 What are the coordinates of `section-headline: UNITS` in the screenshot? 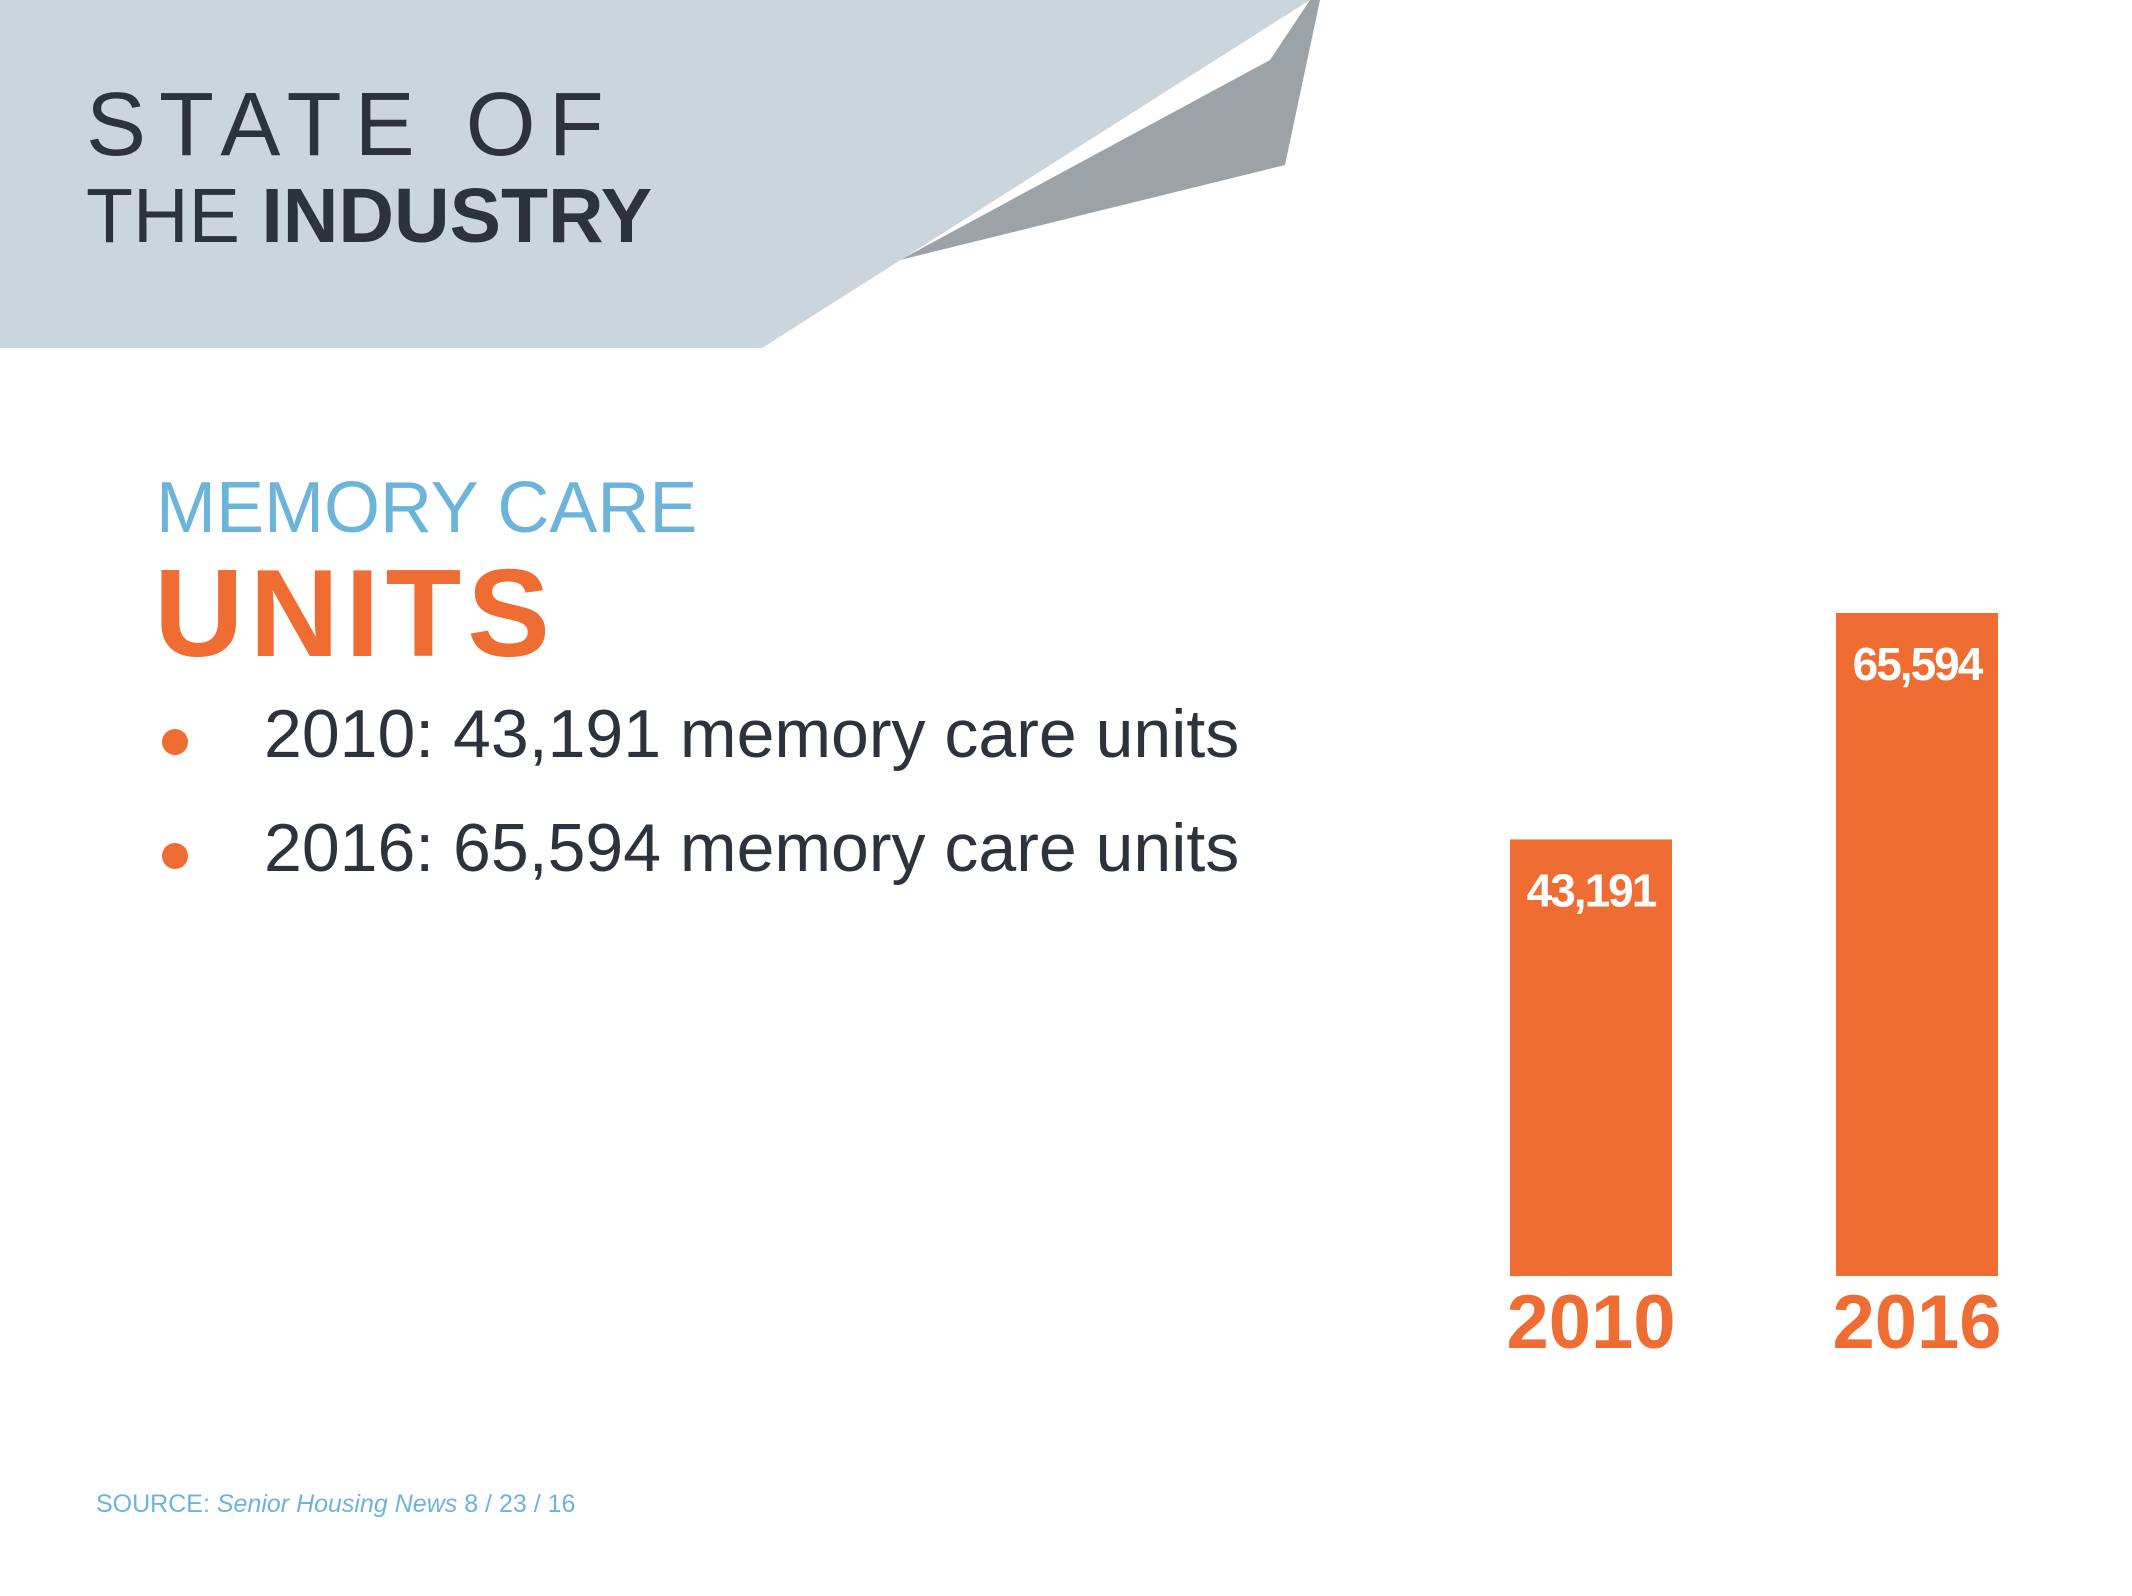 It's located at (355, 614).